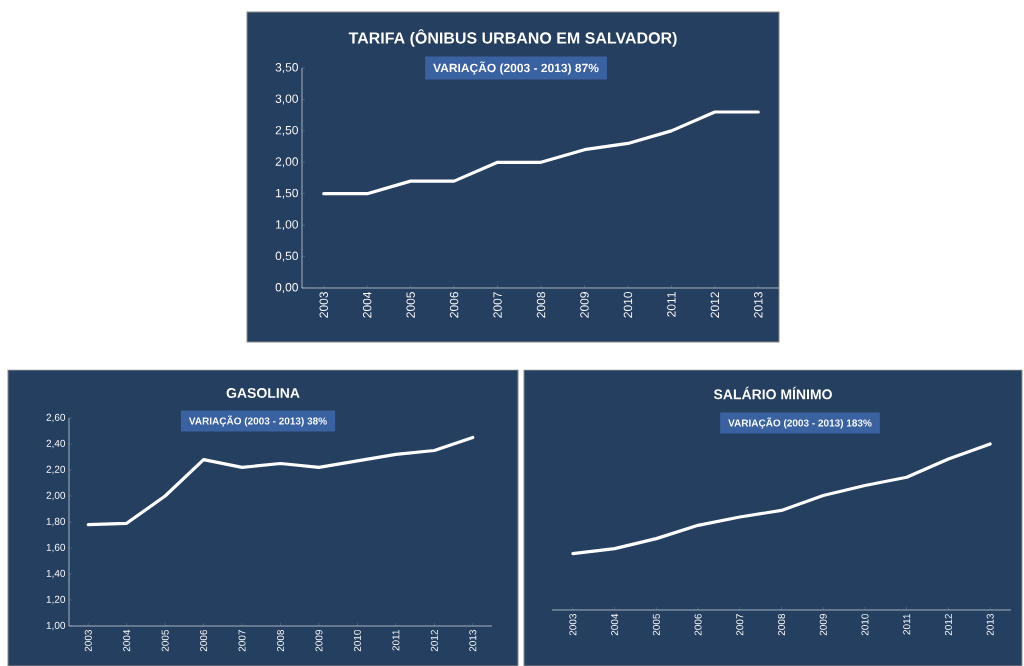 The image size is (1024, 666). What do you see at coordinates (800, 423) in the screenshot?
I see `text: VARIAÇÃO (2003 - 2013) 183%` at bounding box center [800, 423].